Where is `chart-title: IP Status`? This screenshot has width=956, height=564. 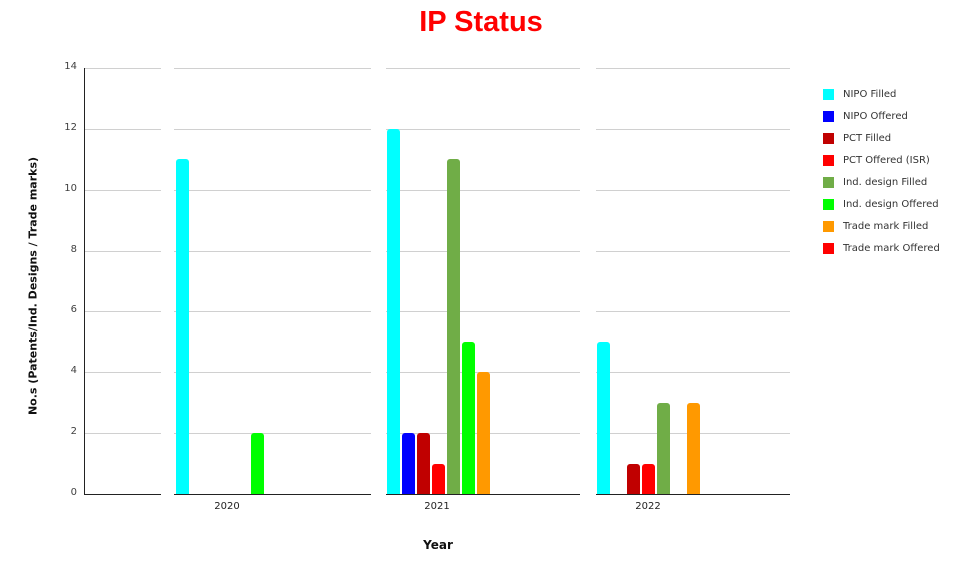 chart-title: IP Status is located at coordinates (481, 22).